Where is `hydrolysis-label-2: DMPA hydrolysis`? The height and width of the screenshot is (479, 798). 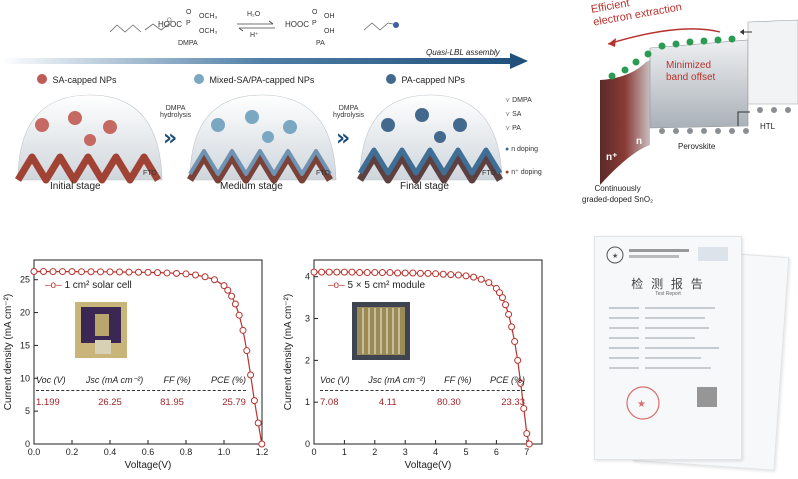 hydrolysis-label-2: DMPA hydrolysis is located at coordinates (349, 112).